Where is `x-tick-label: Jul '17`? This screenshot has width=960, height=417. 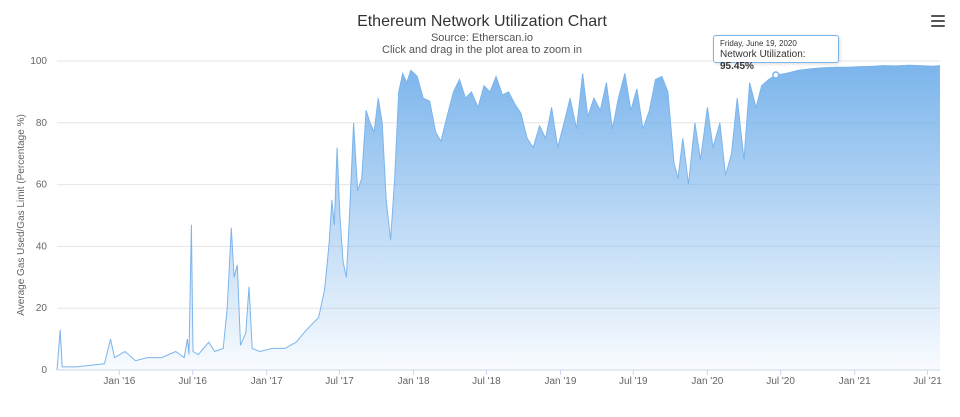 x-tick-label: Jul '17 is located at coordinates (339, 381).